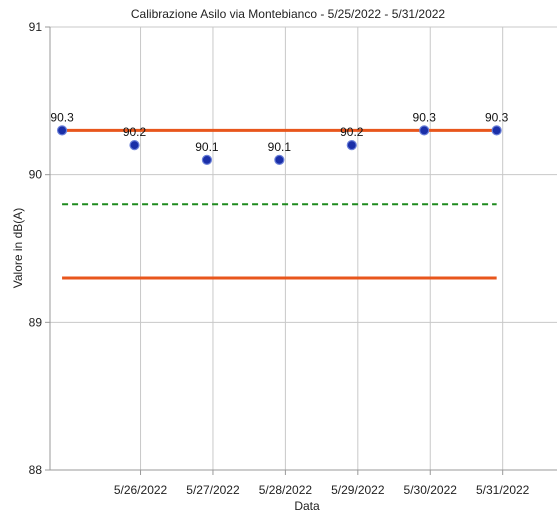  I want to click on data-labels: 90.3 90.2 90.1 90.1 90.2 90.3 90.3, so click(279, 132).